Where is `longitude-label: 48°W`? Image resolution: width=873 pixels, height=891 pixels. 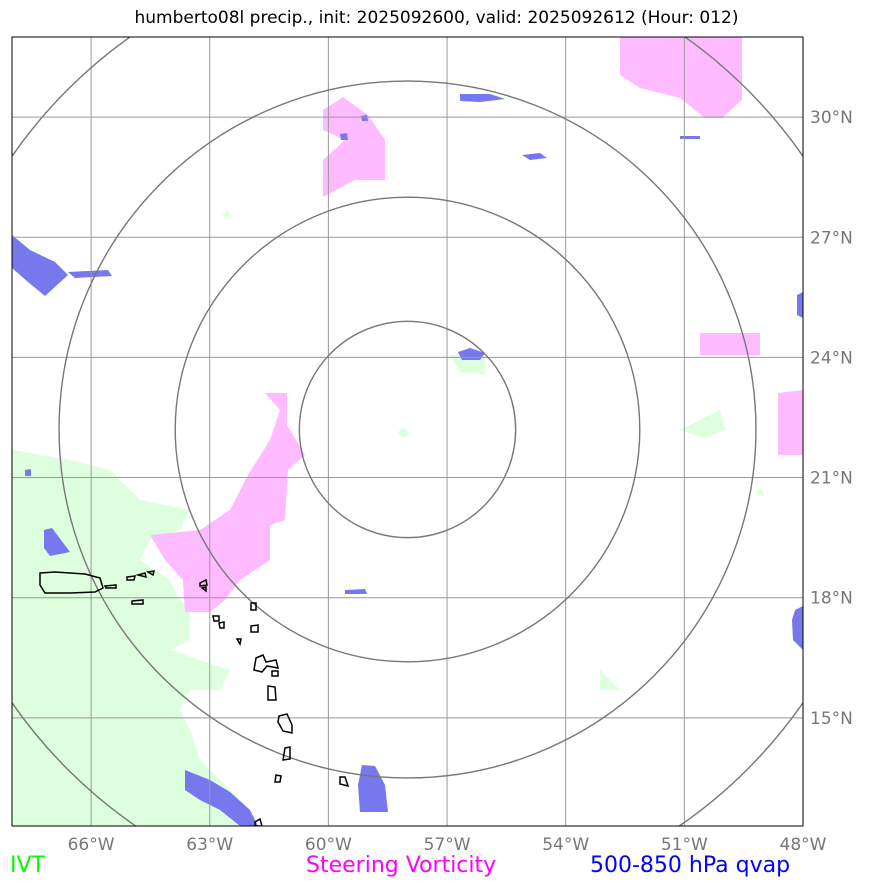 longitude-label: 48°W is located at coordinates (803, 845).